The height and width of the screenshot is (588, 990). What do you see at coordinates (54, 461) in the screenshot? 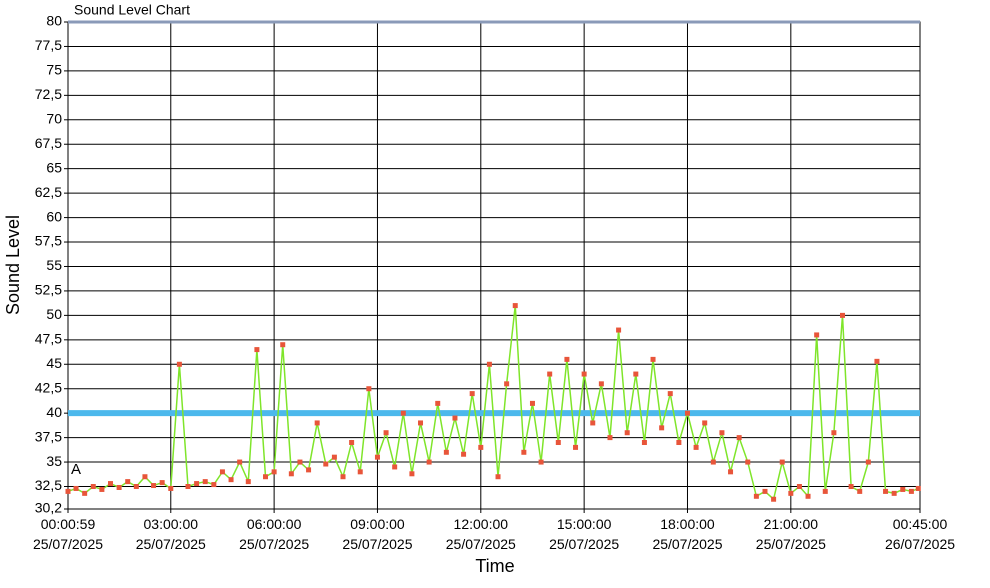
I see `y-tick-label: 35` at bounding box center [54, 461].